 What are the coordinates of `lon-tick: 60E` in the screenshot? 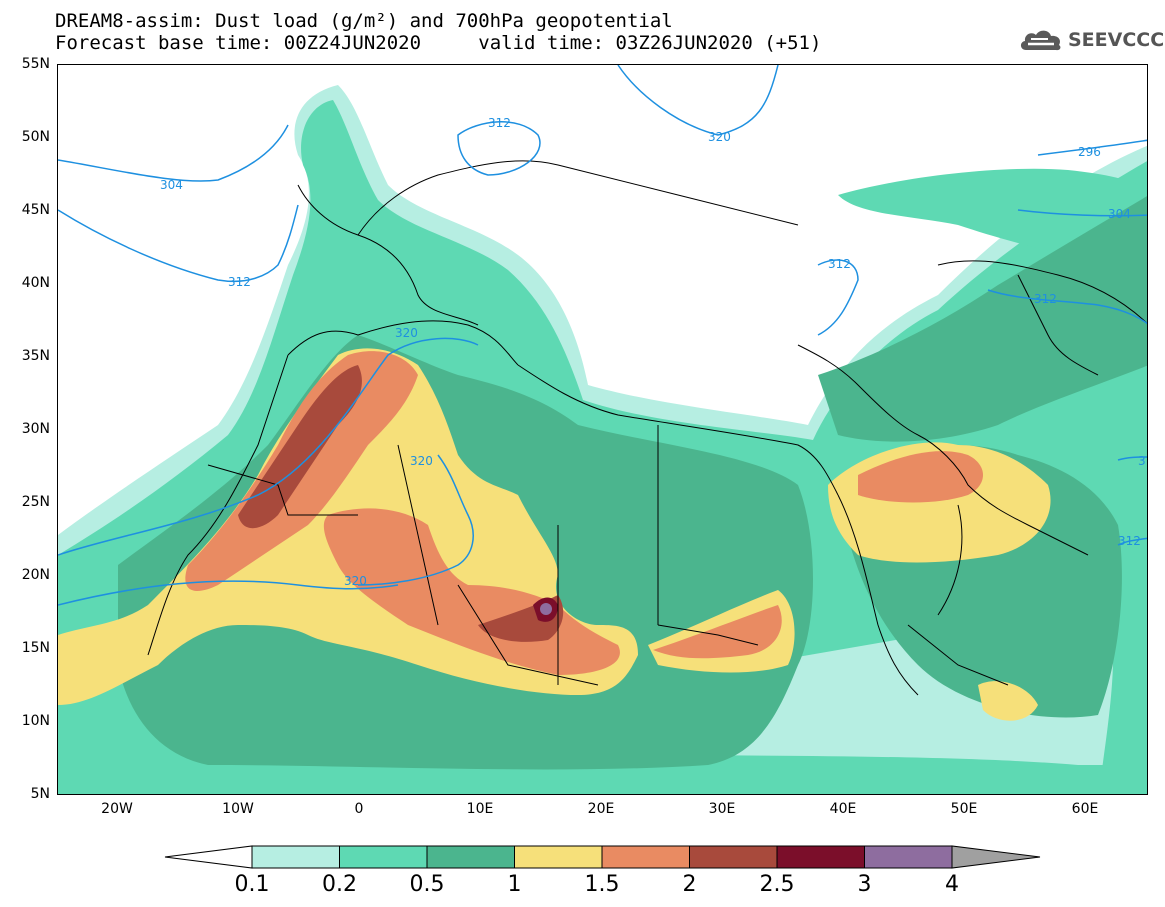 It's located at (1085, 809).